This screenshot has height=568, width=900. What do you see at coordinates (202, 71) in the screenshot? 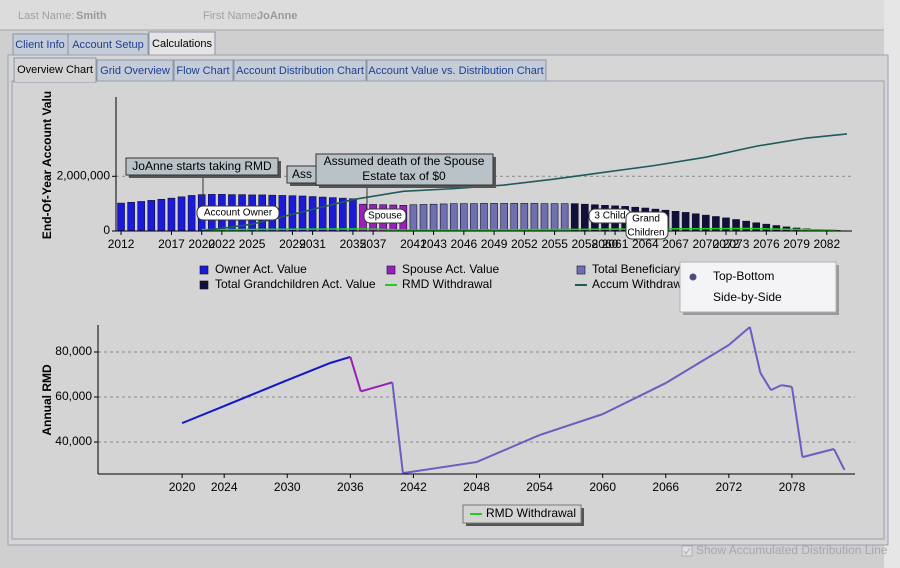
I see `subtab-label: Flow Chart` at bounding box center [202, 71].